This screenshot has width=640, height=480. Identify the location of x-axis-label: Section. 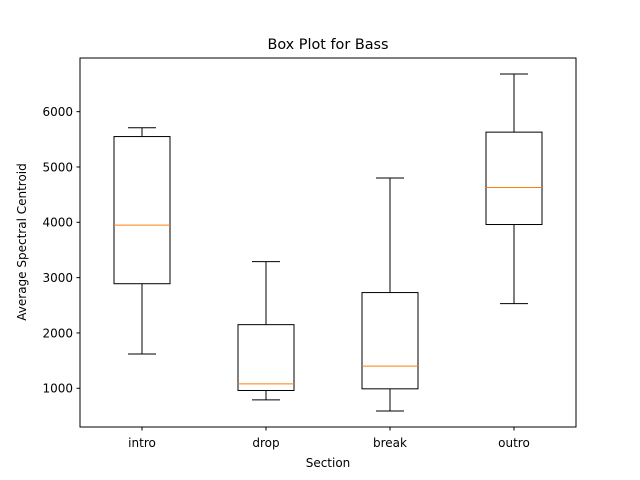
(328, 463).